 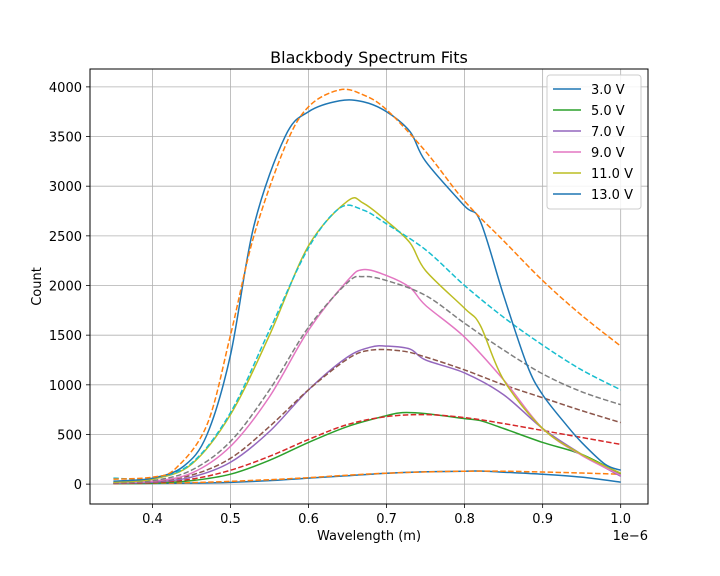 I want to click on x-tick-label: 0.5, so click(x=230, y=519).